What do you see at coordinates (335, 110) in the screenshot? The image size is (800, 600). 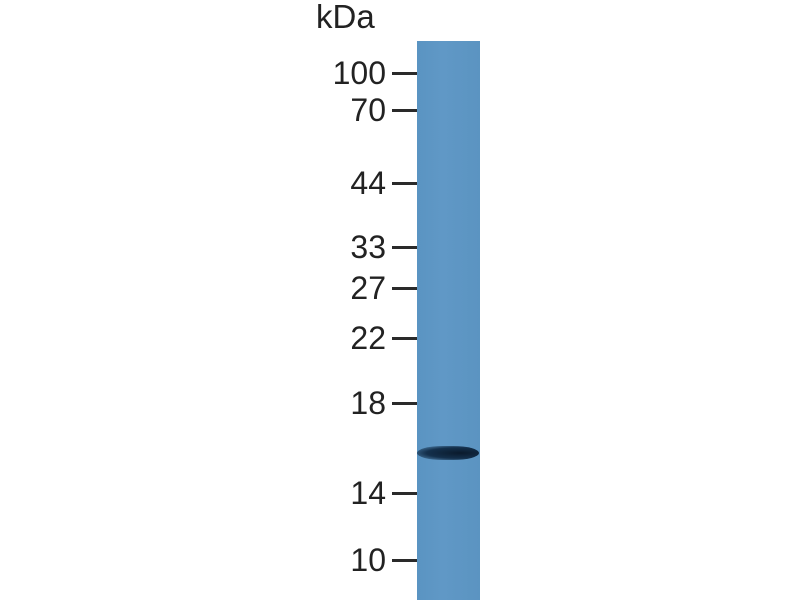 I see `marker-70: 70` at bounding box center [335, 110].